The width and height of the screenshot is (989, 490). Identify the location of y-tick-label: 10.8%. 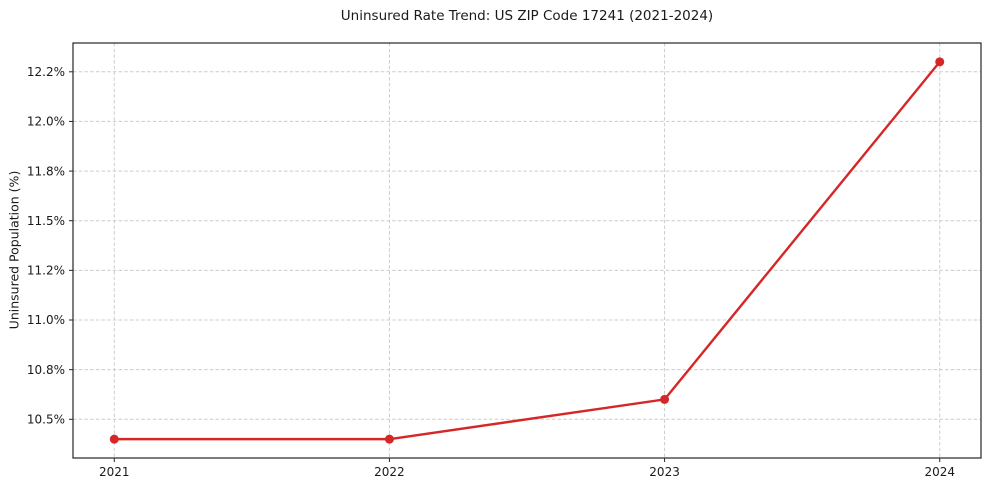
(46, 370).